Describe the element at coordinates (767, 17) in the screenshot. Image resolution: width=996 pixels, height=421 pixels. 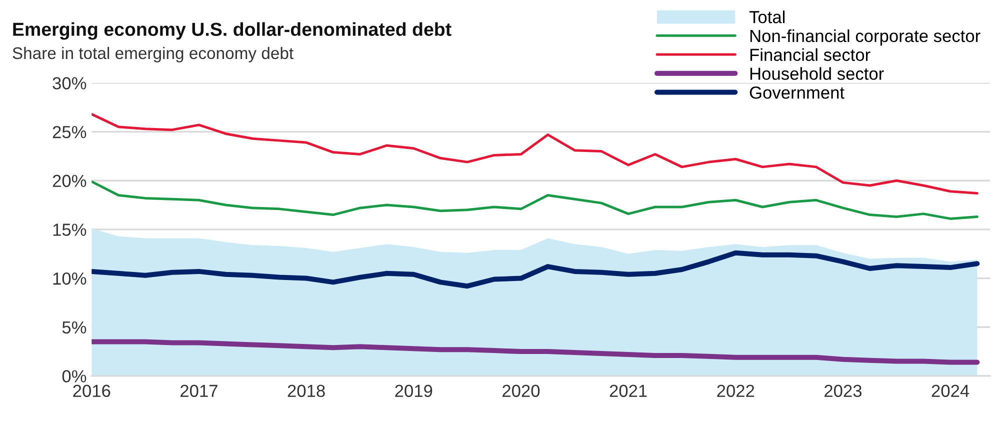
I see `legend-label: Total` at that location.